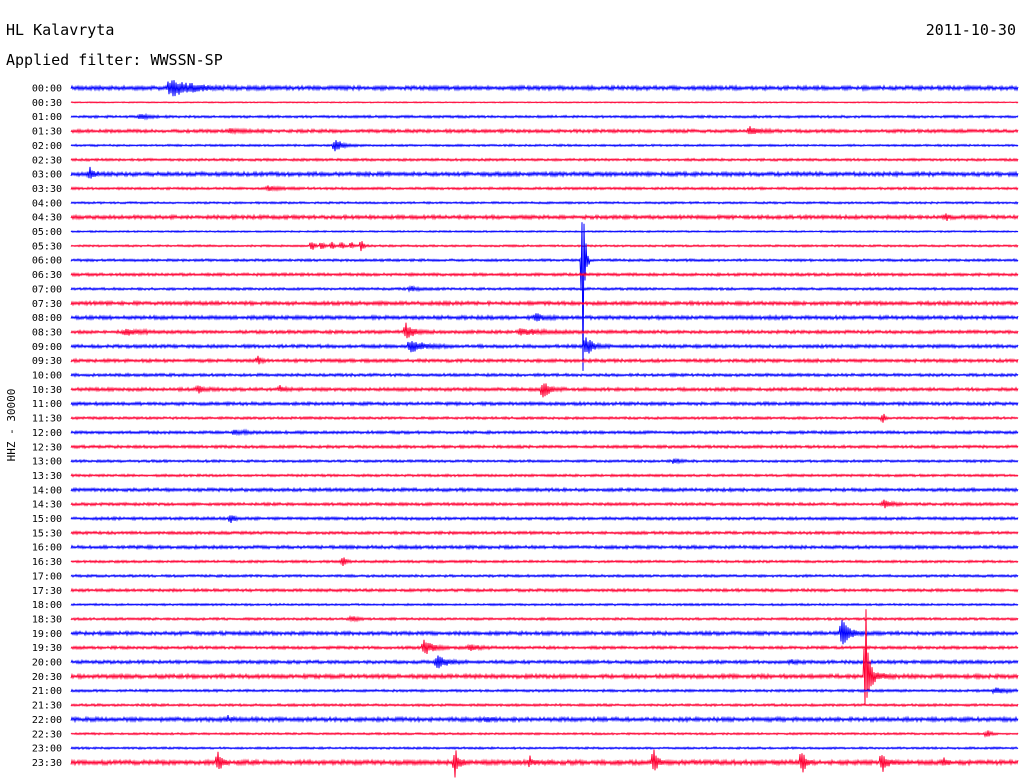  I want to click on time-label-1600: 16:00, so click(47, 548).